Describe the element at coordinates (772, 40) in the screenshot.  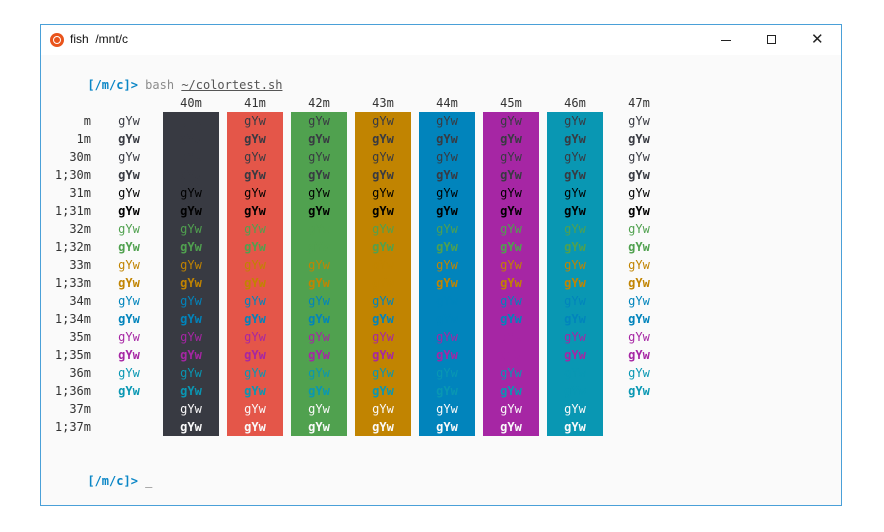
I see `maximize-button` at that location.